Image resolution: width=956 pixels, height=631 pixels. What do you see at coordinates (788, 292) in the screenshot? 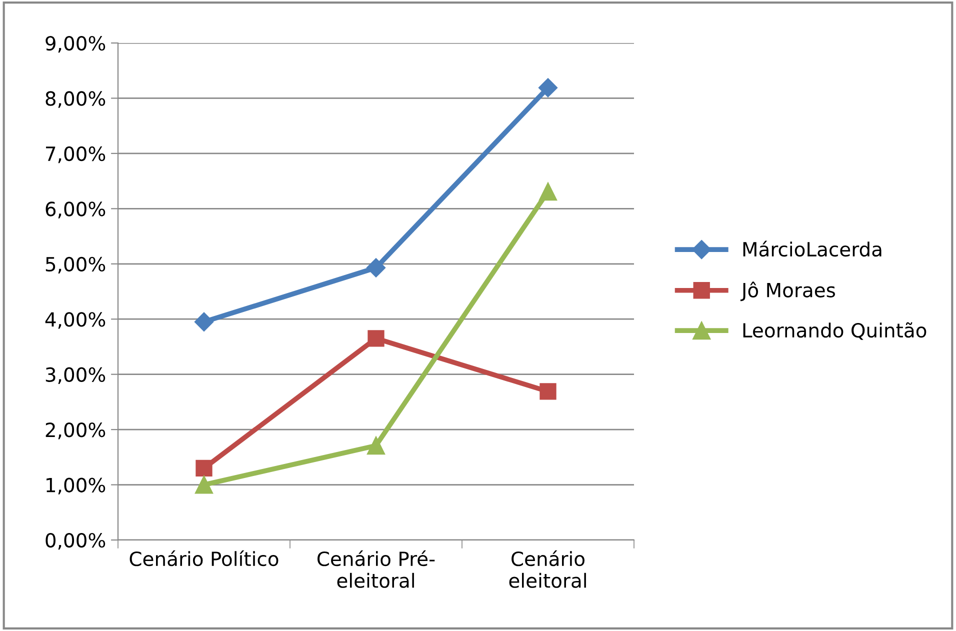
I see `legend-label: Jô Moraes` at bounding box center [788, 292].